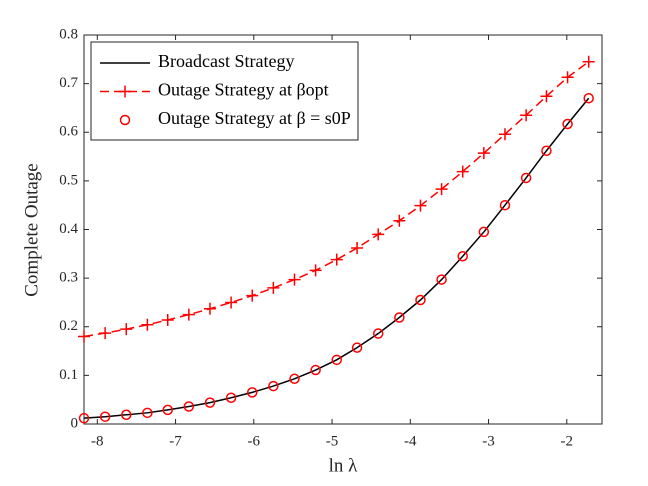 Image resolution: width=648 pixels, height=486 pixels. Describe the element at coordinates (68, 180) in the screenshot. I see `y-tick-label: 0.5` at that location.